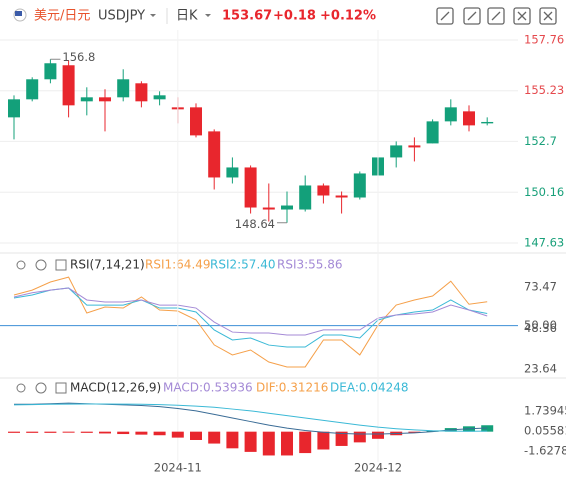 This screenshot has height=479, width=566. What do you see at coordinates (369, 388) in the screenshot?
I see `legend-label: DEA:0.04248` at bounding box center [369, 388].